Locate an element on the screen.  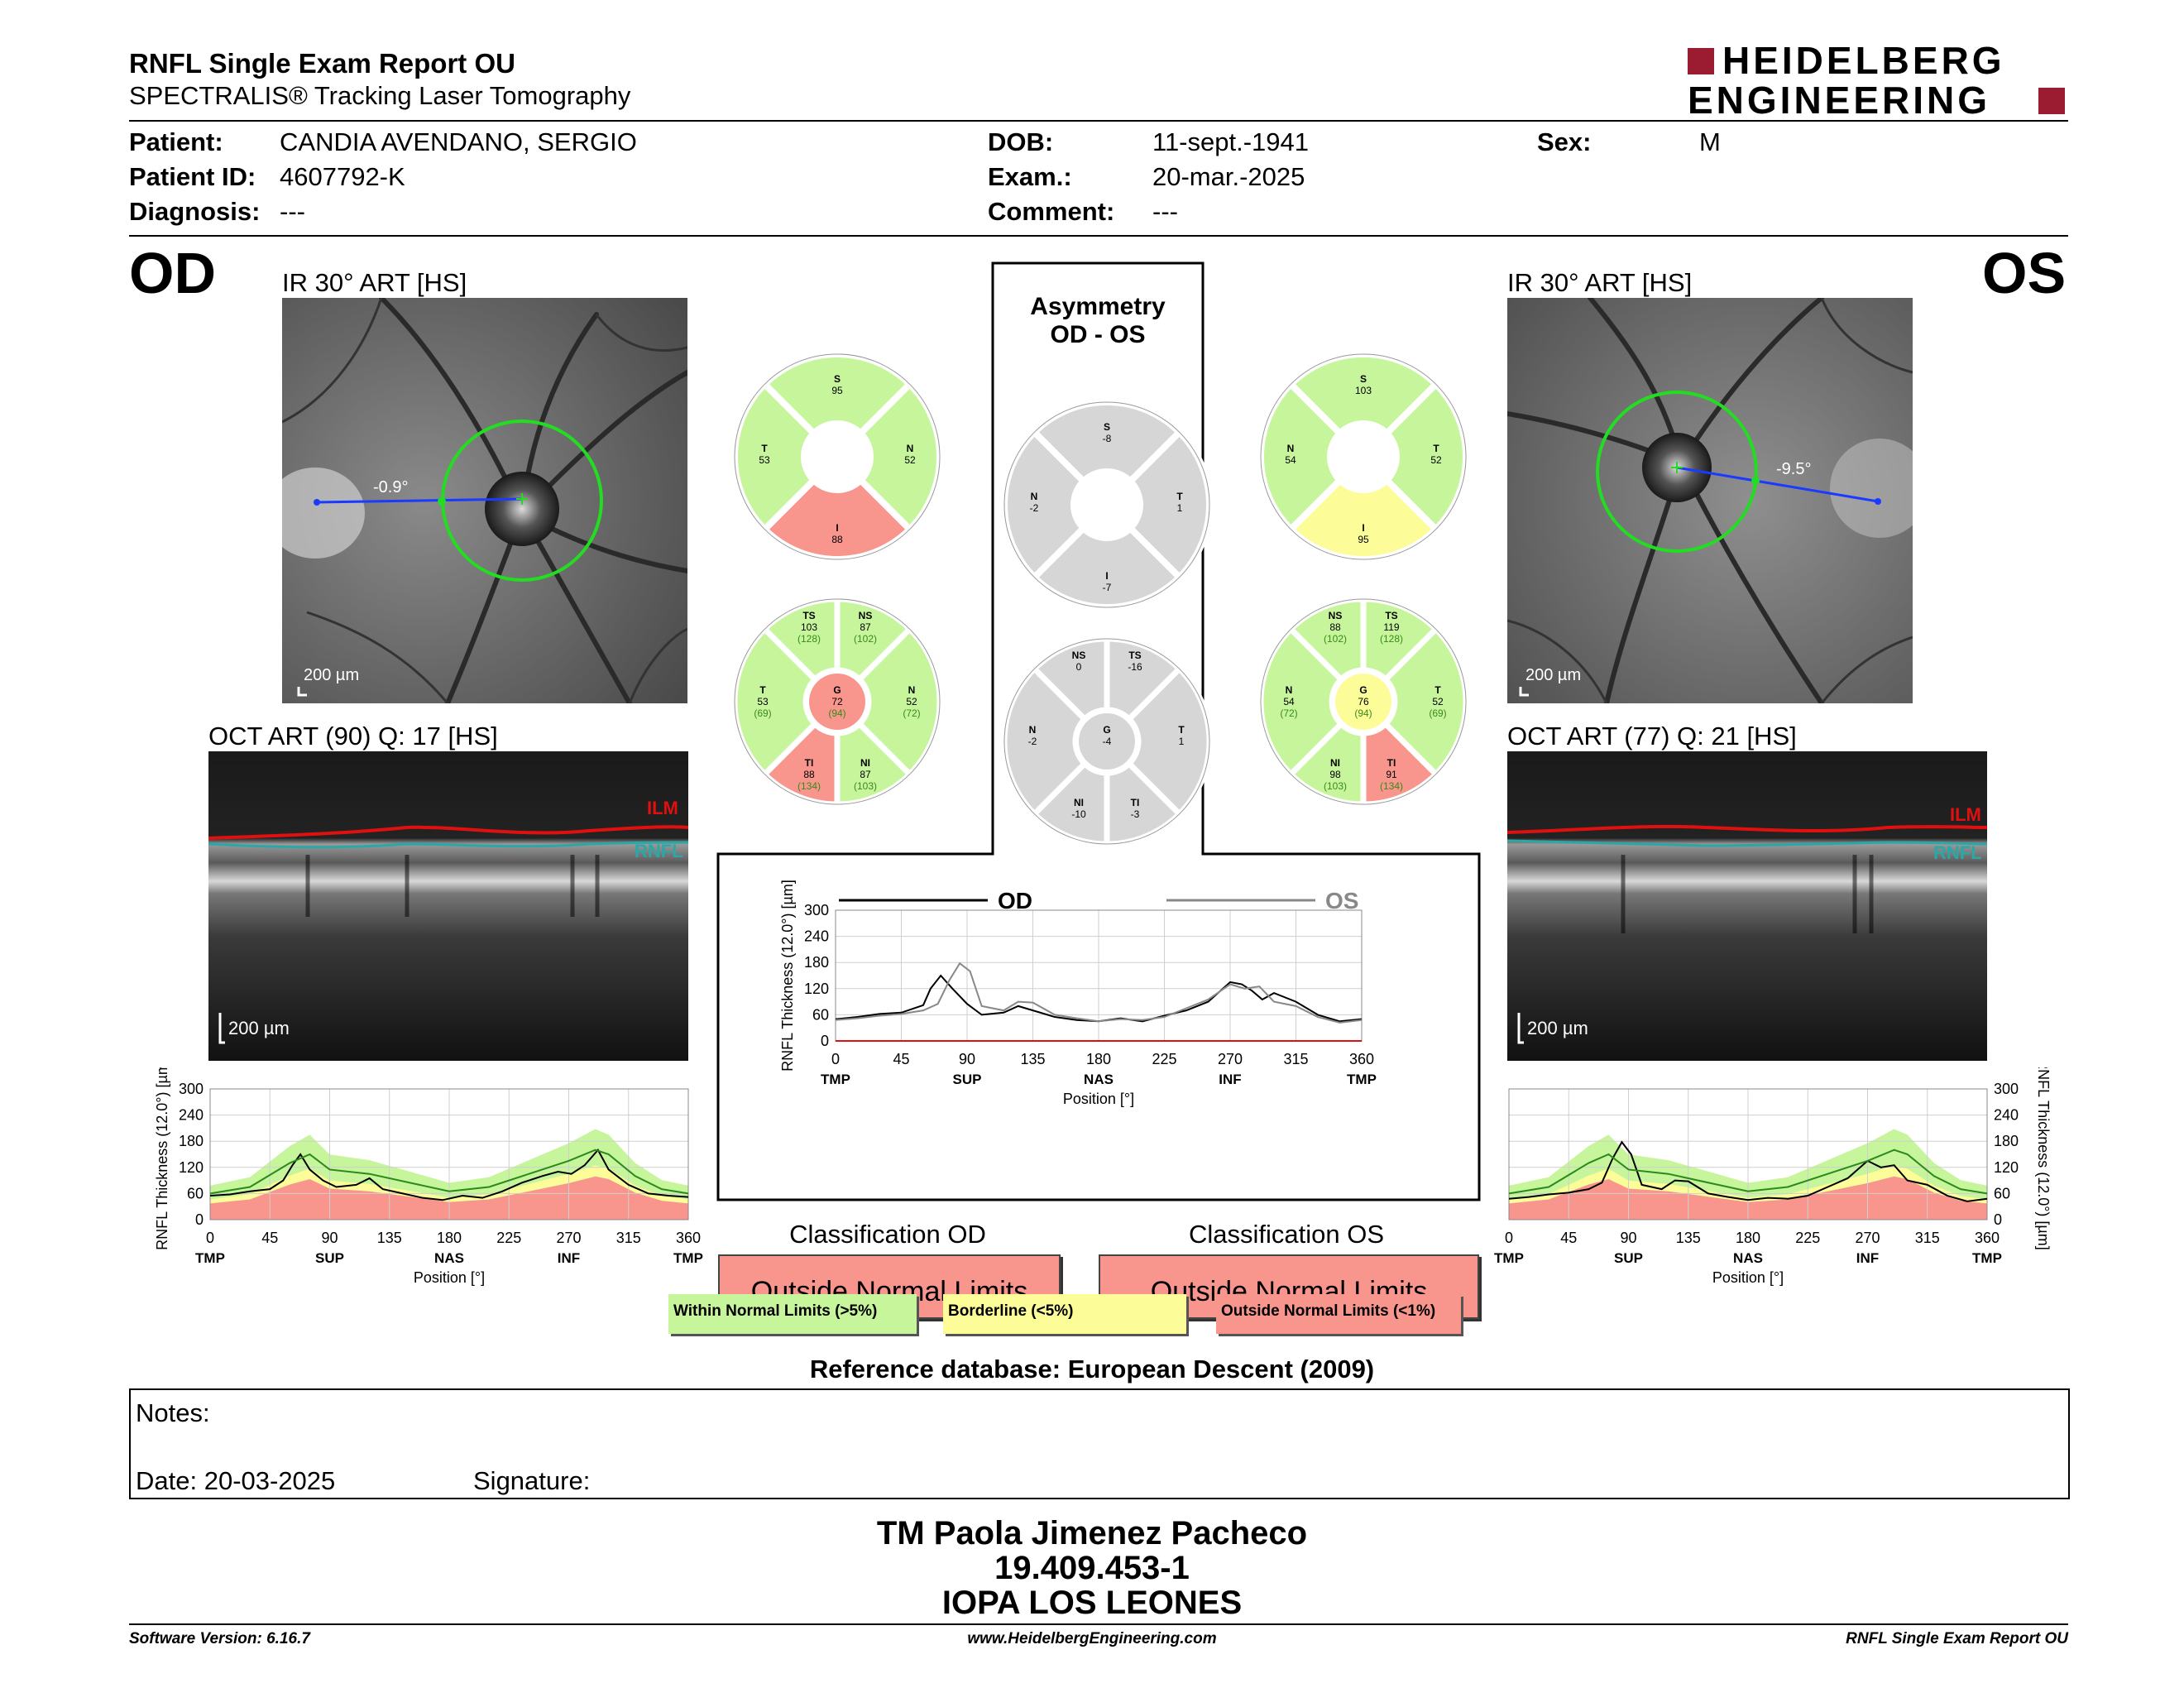
os-sector-circle-label-ns: NS 88 (102) is located at coordinates (1335, 627).